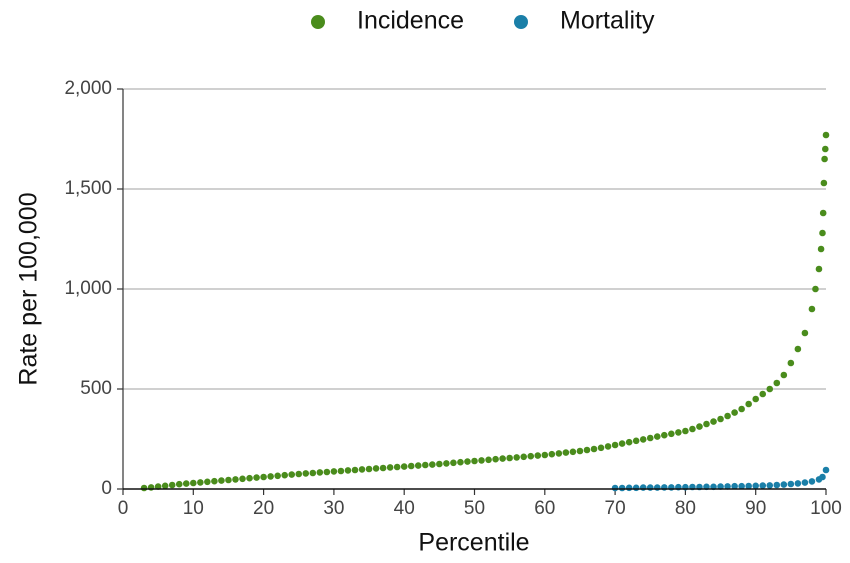  Describe the element at coordinates (615, 508) in the screenshot. I see `x-tick-label: 70` at that location.